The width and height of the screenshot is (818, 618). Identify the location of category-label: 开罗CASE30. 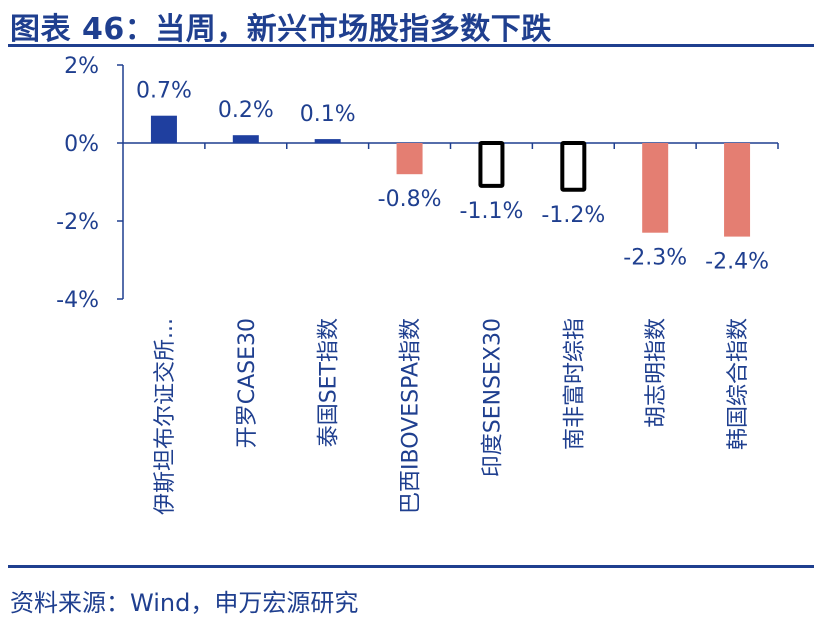
(247, 383).